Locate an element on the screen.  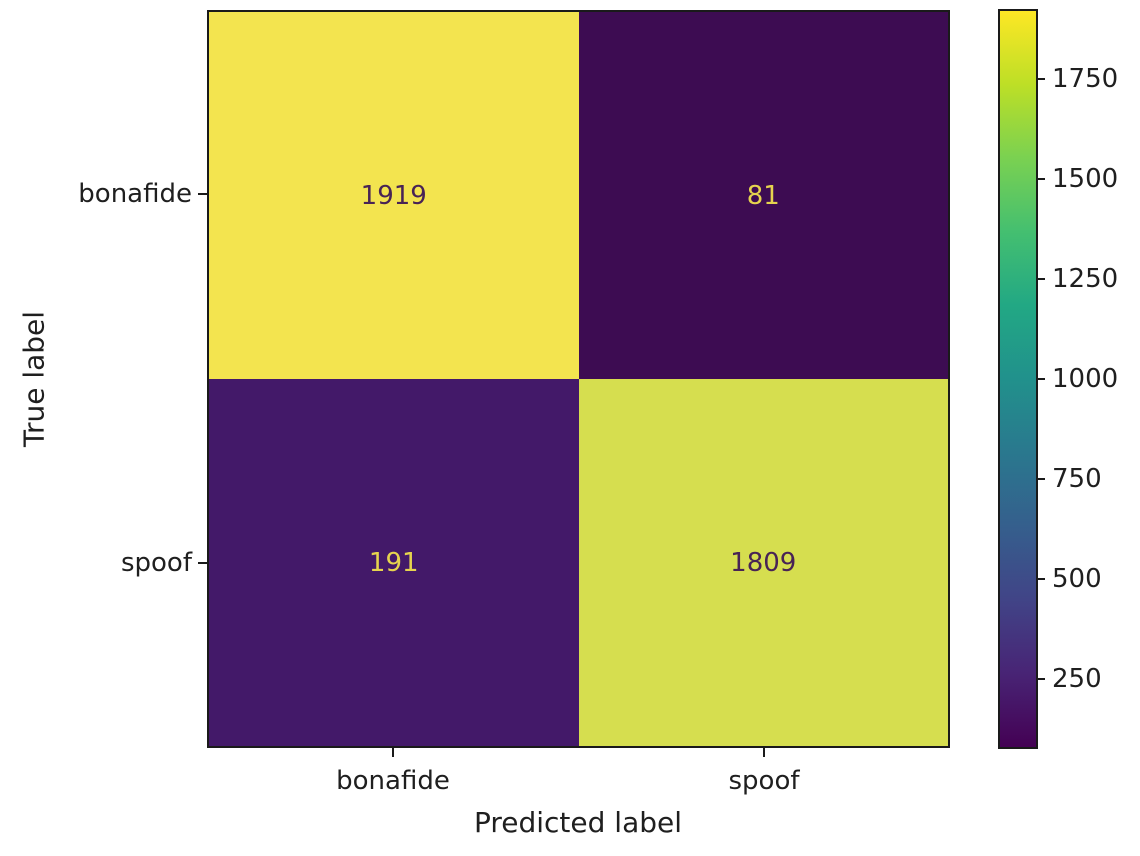
x-tick-label-bonafide: bonafide is located at coordinates (393, 781).